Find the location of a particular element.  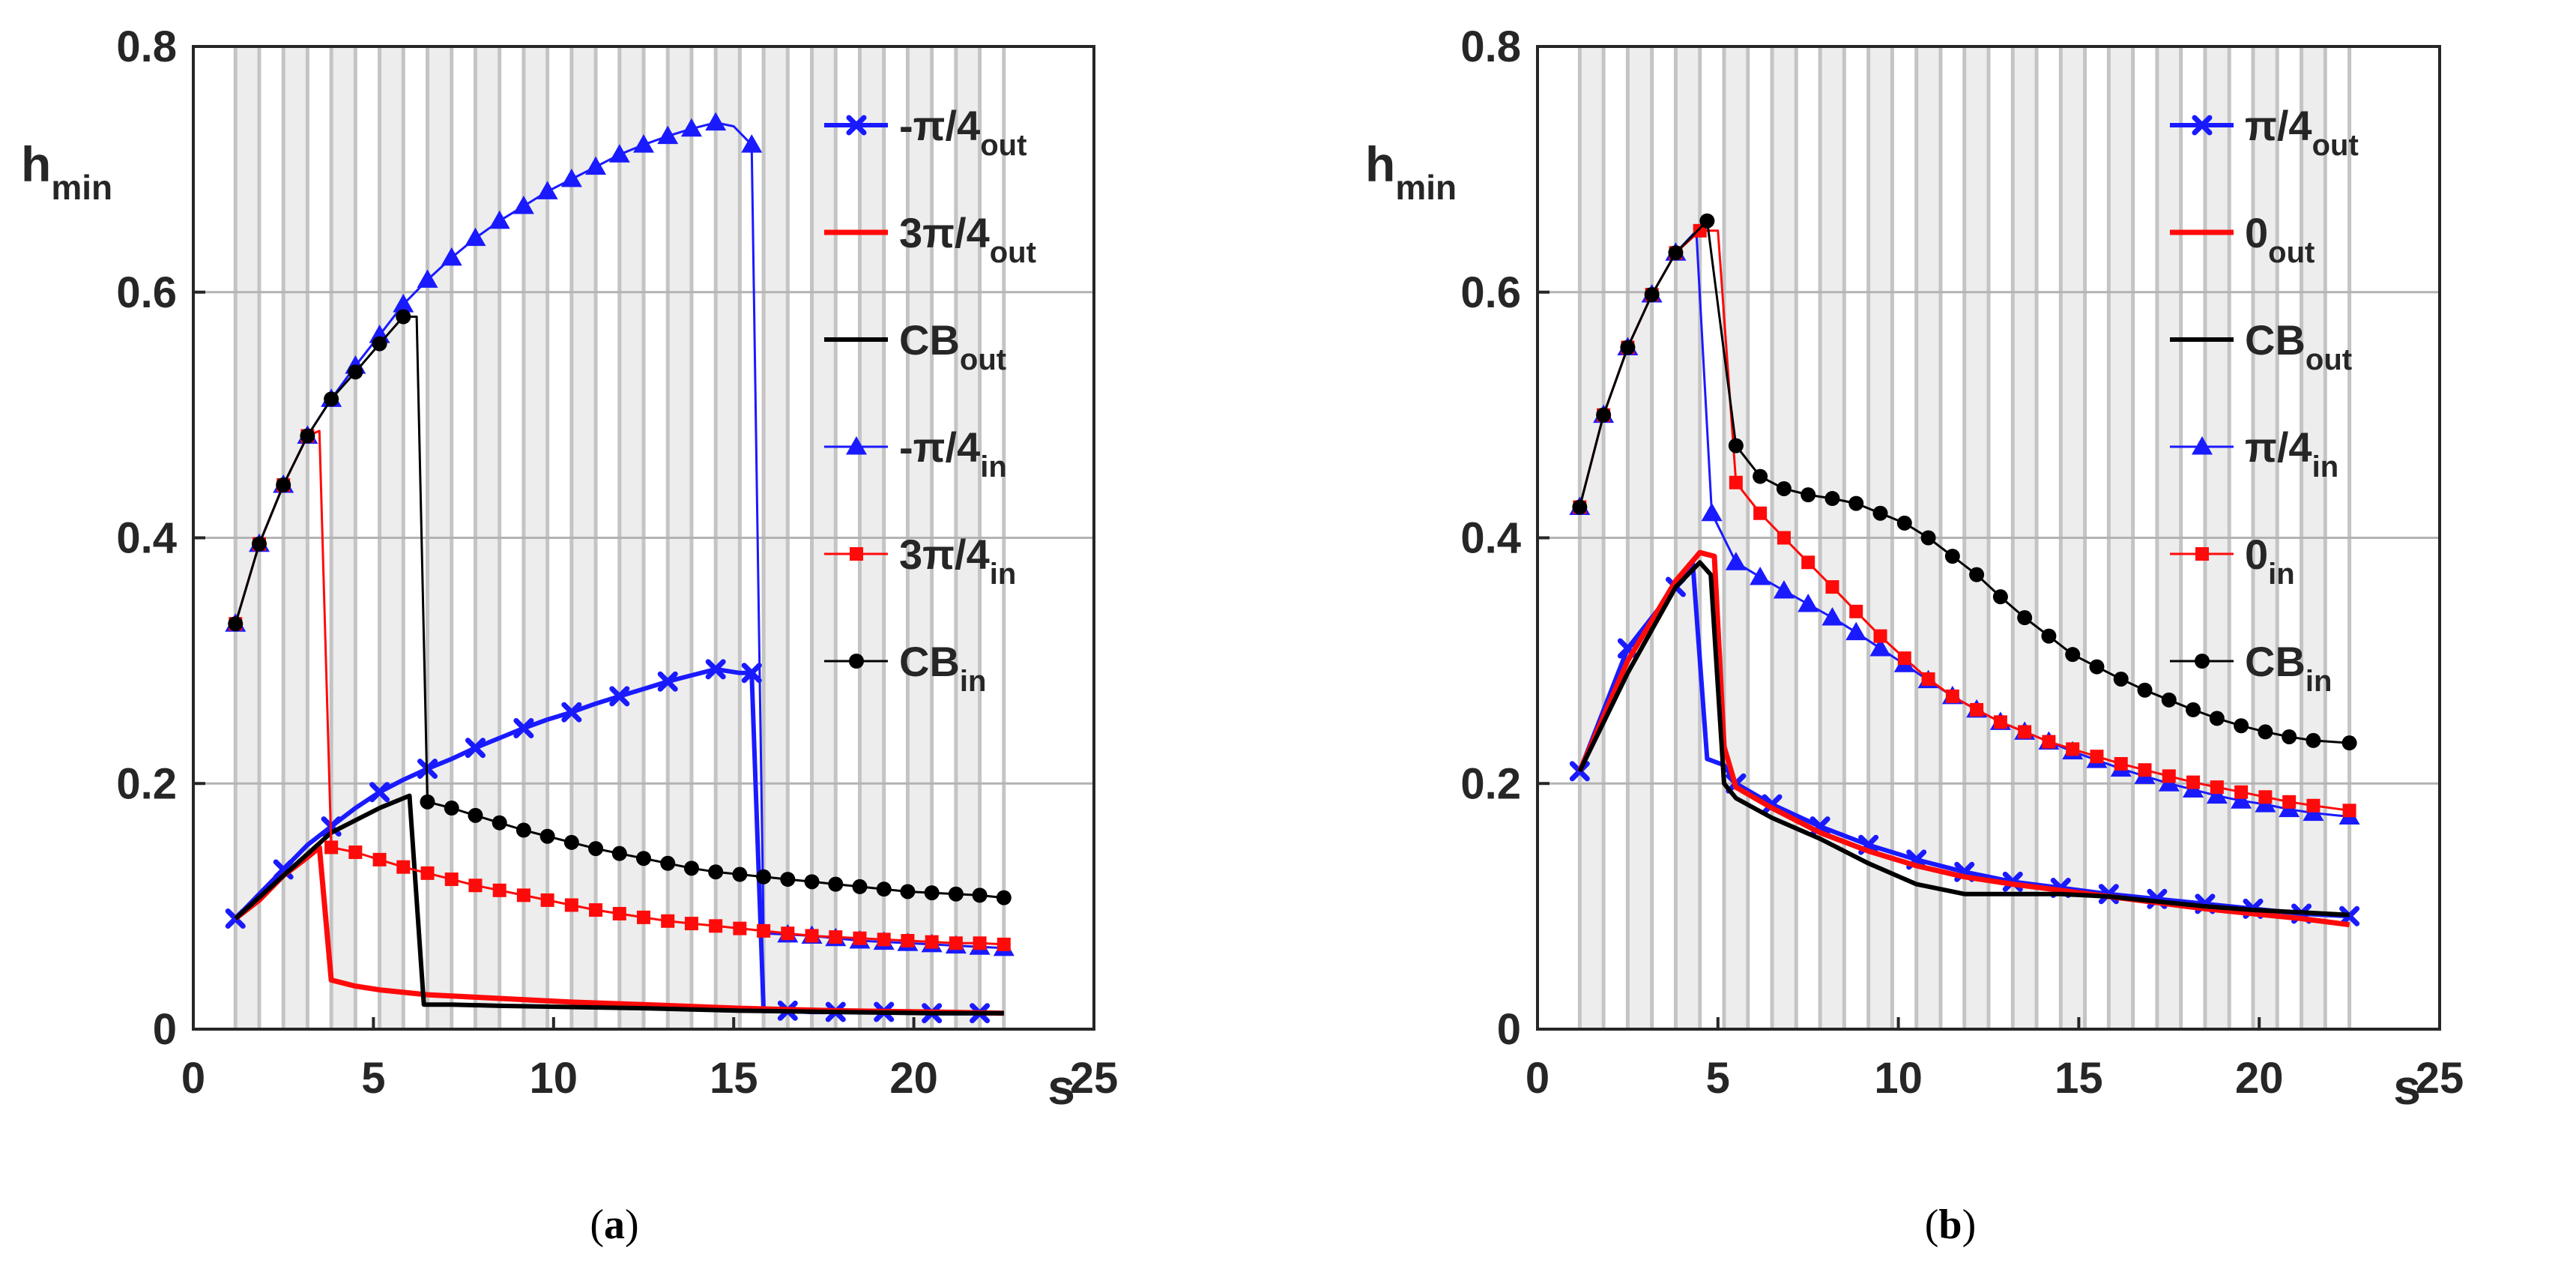

x-axis-label: s is located at coordinates (1061, 1087).